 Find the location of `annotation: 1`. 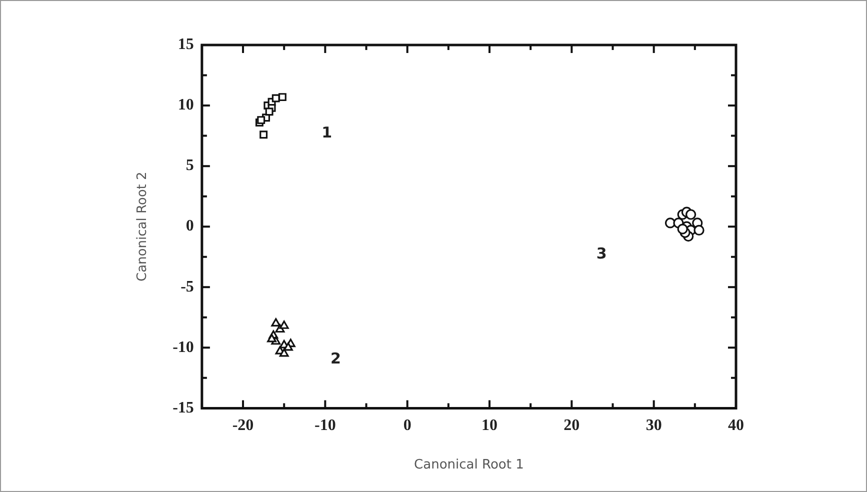

annotation: 1 is located at coordinates (327, 133).